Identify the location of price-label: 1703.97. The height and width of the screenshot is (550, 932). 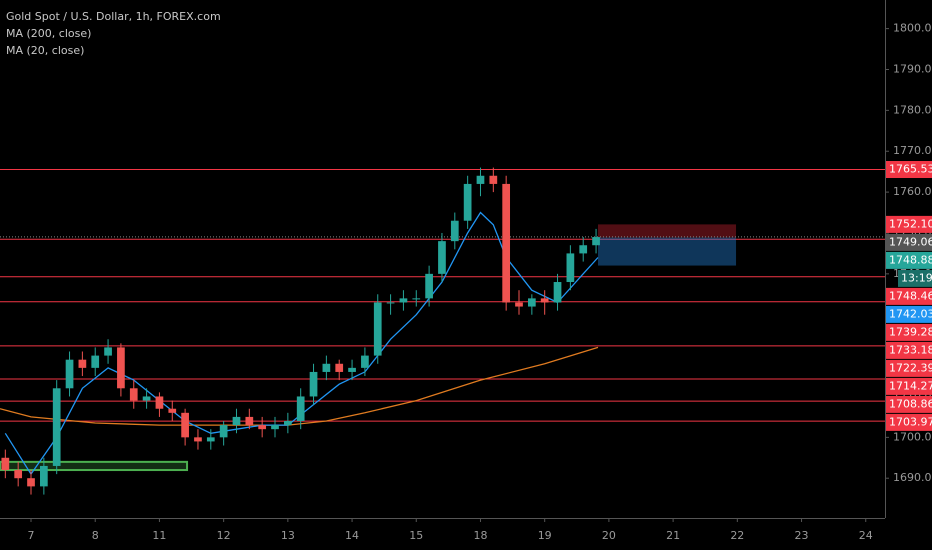
(909, 422).